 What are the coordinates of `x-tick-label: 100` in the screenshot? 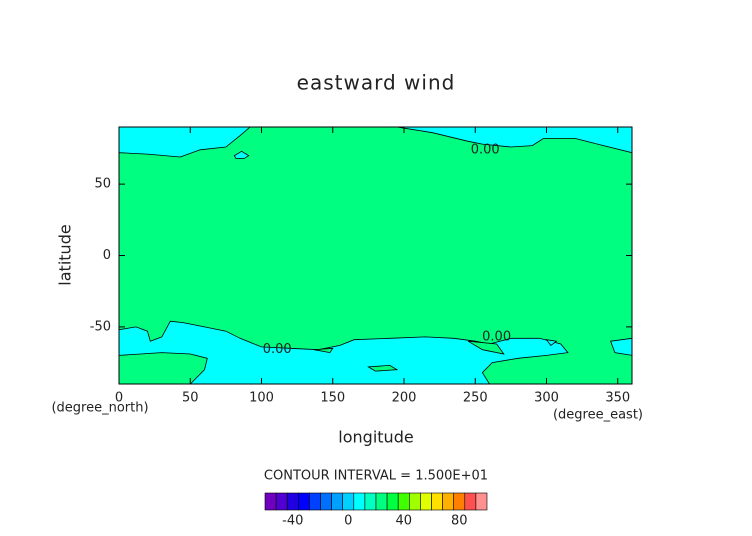 It's located at (261, 398).